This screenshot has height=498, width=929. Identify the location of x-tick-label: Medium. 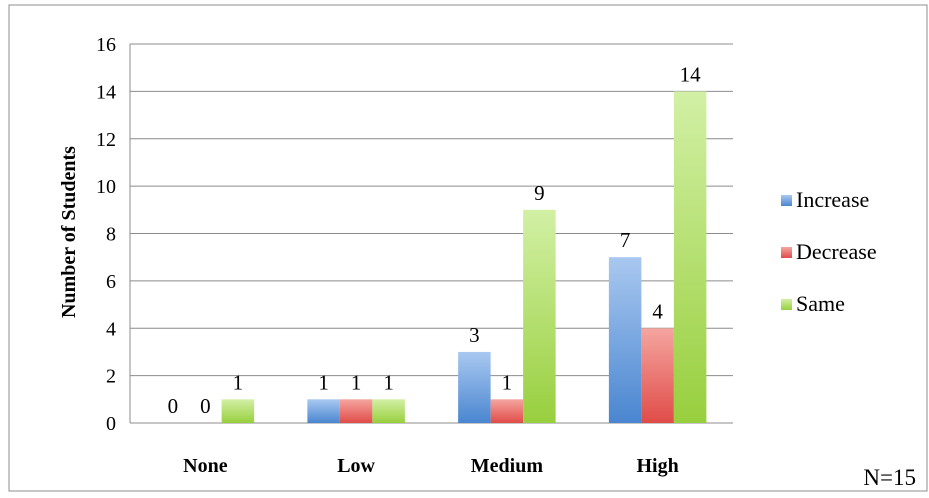
(507, 466).